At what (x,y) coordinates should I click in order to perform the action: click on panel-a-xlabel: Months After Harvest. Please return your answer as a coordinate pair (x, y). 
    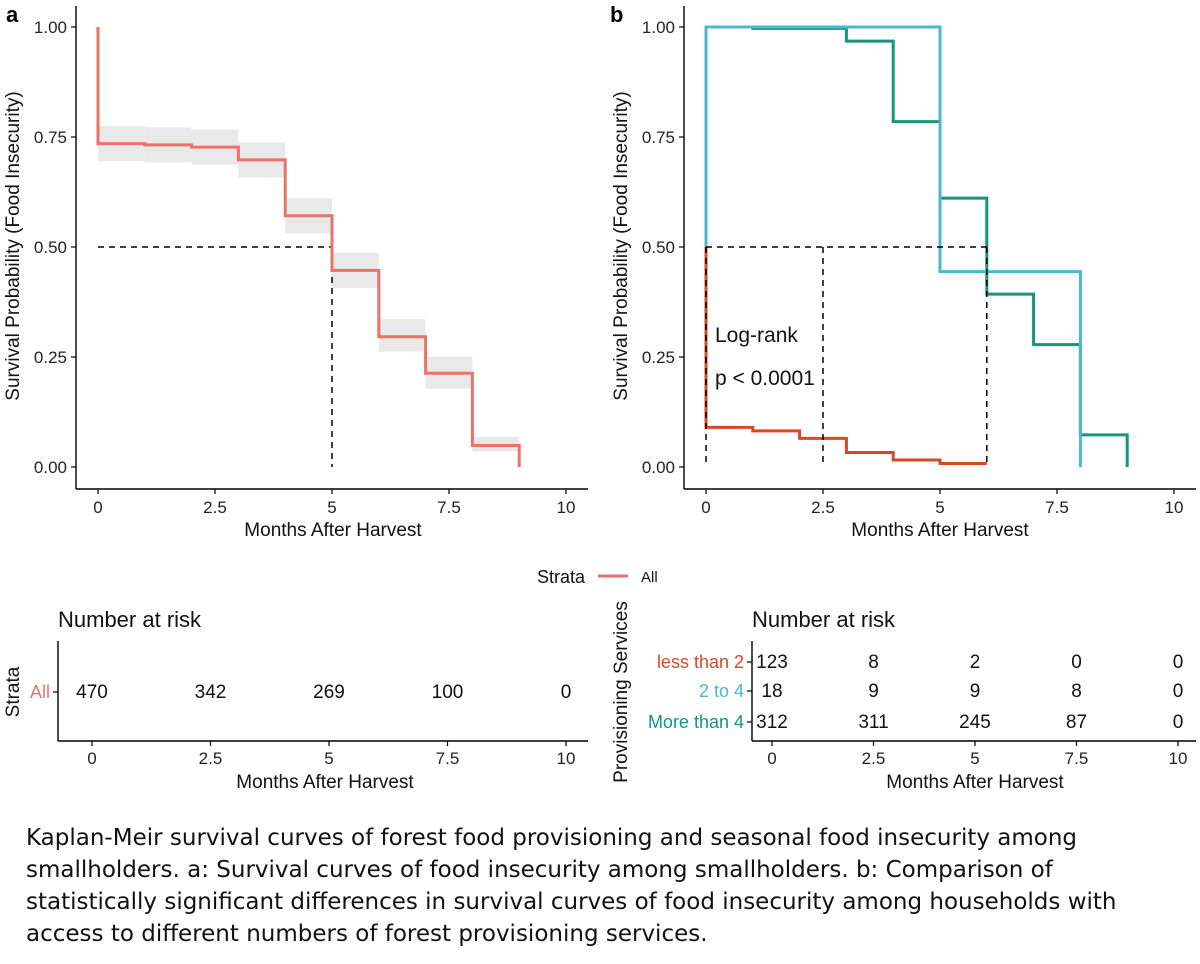
    Looking at the image, I should click on (333, 530).